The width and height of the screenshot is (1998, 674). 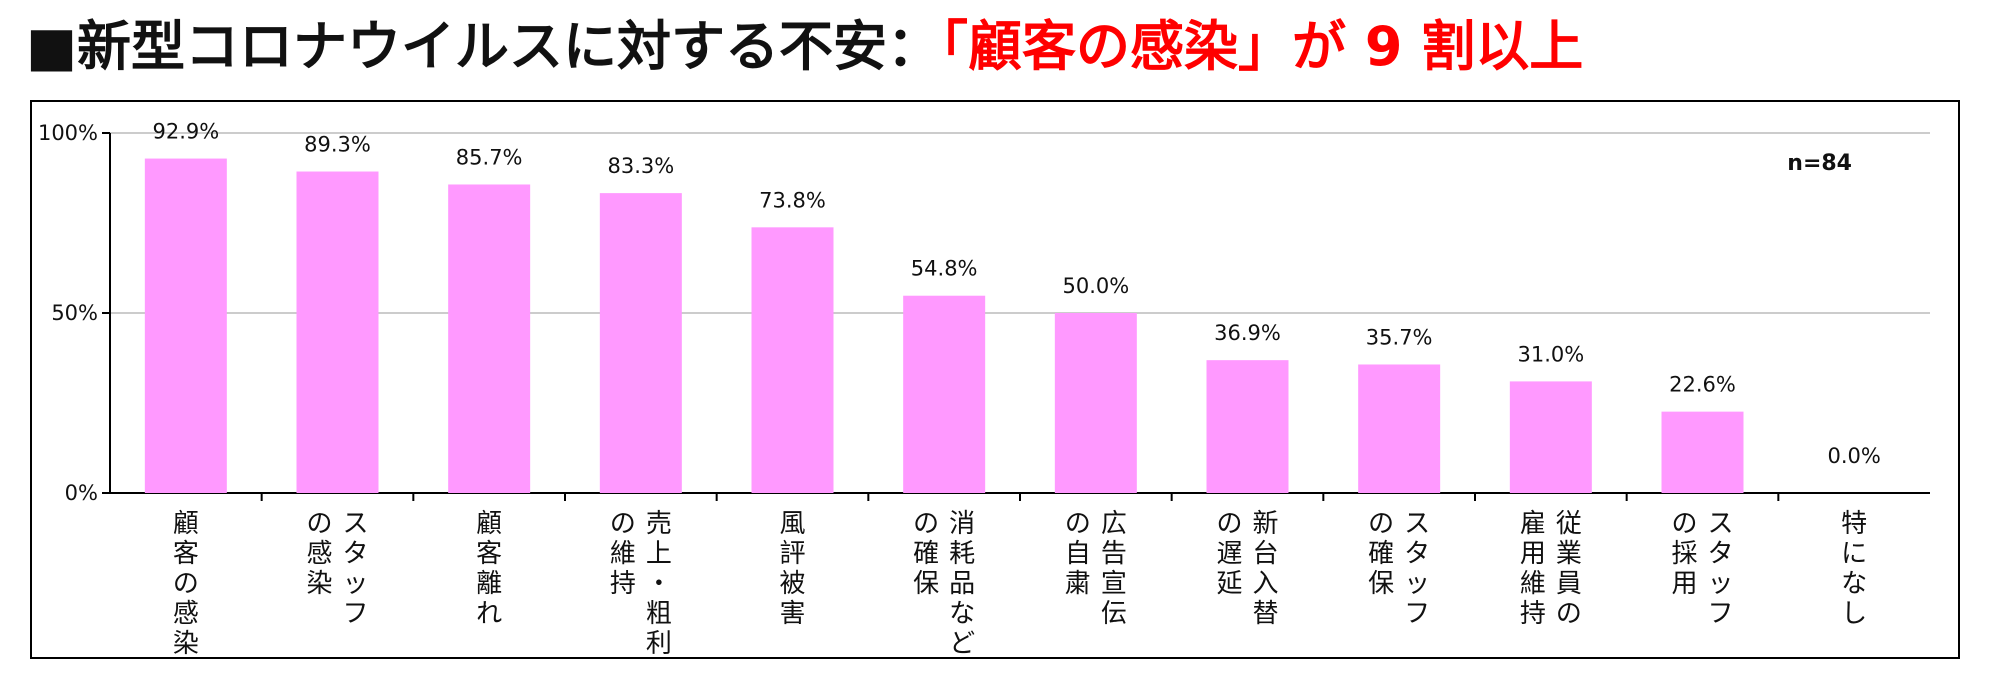 What do you see at coordinates (319, 584) in the screenshot?
I see `category-char: 染` at bounding box center [319, 584].